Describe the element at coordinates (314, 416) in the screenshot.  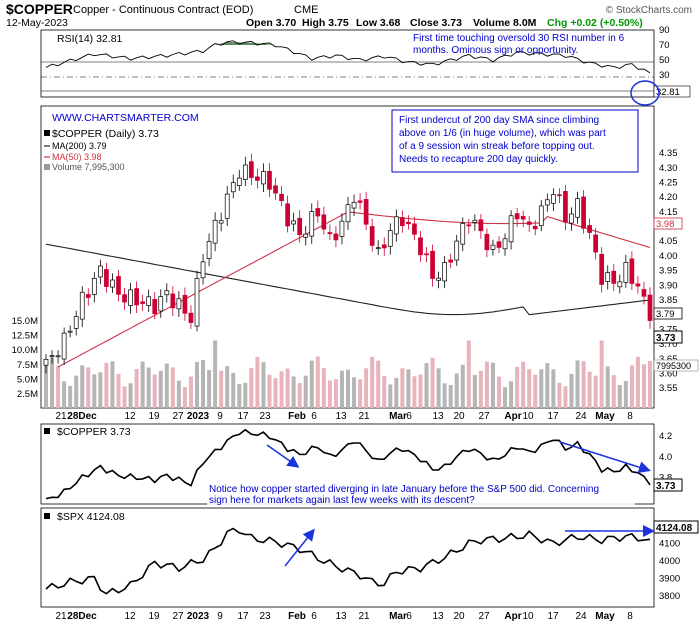
I see `x-axis-label: 6` at that location.